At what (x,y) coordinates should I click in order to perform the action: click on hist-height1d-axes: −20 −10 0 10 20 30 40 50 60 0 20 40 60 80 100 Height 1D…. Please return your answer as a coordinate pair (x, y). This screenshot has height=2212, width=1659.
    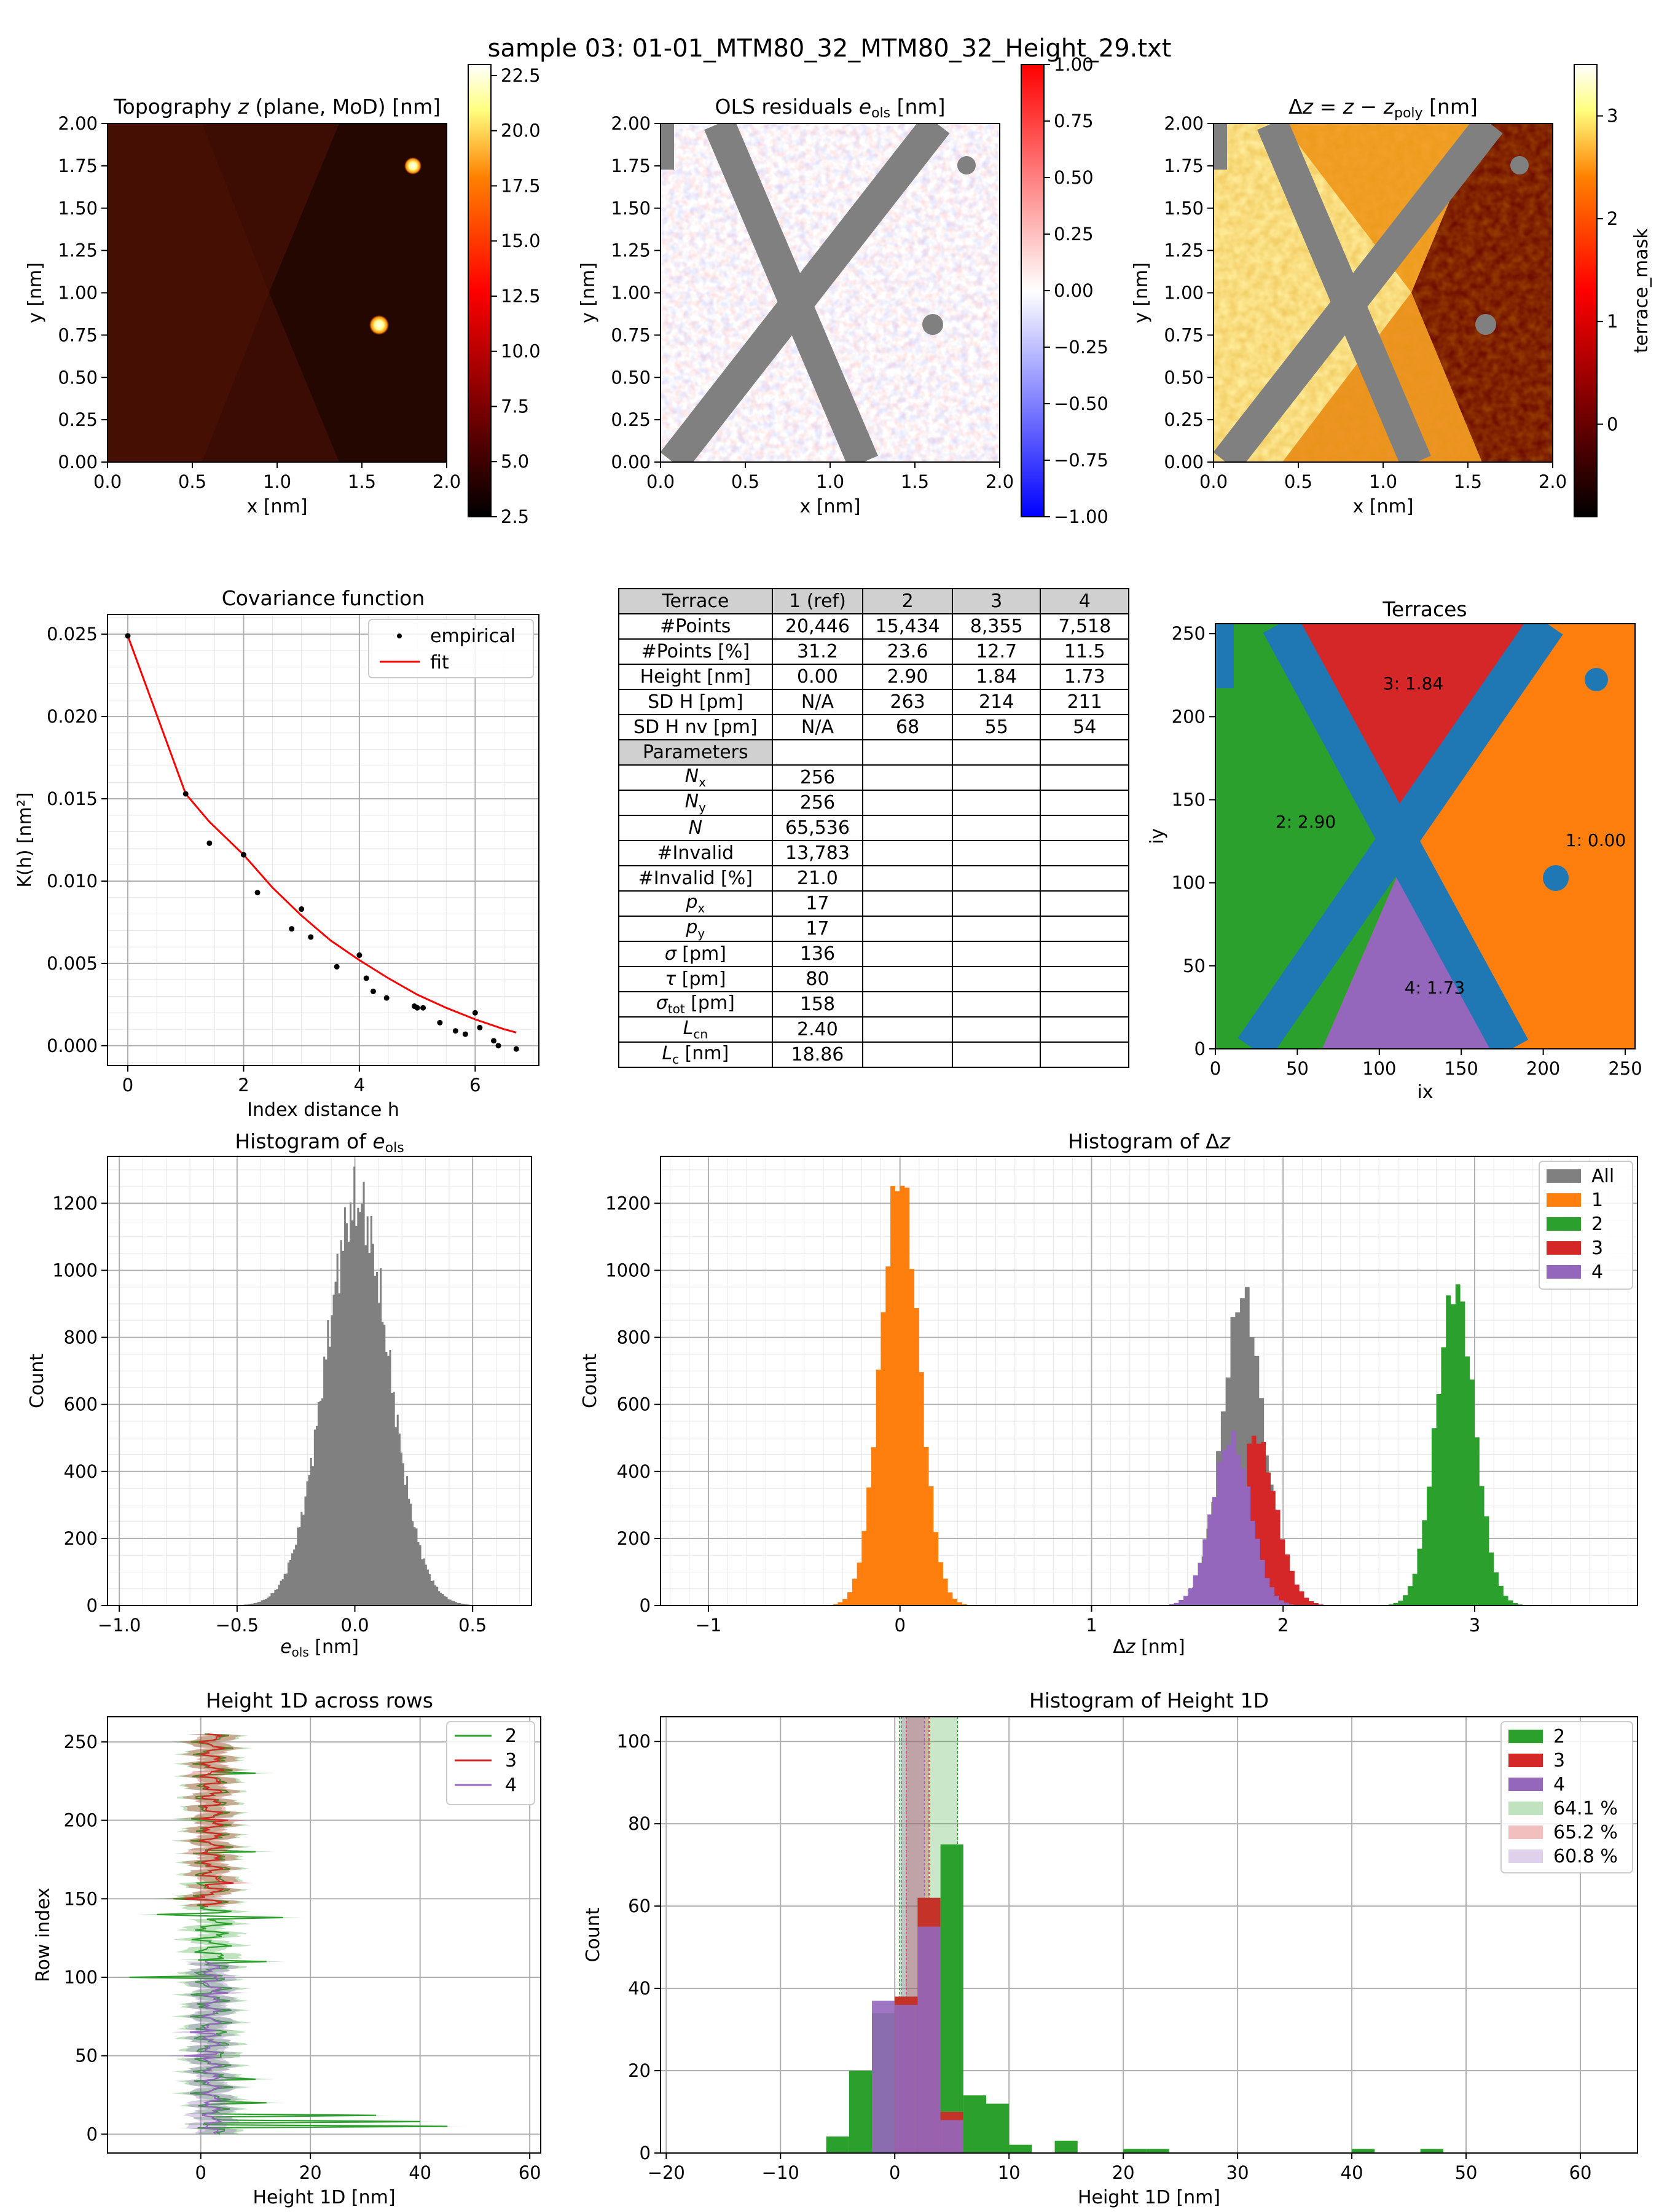
    Looking at the image, I should click on (1086, 1969).